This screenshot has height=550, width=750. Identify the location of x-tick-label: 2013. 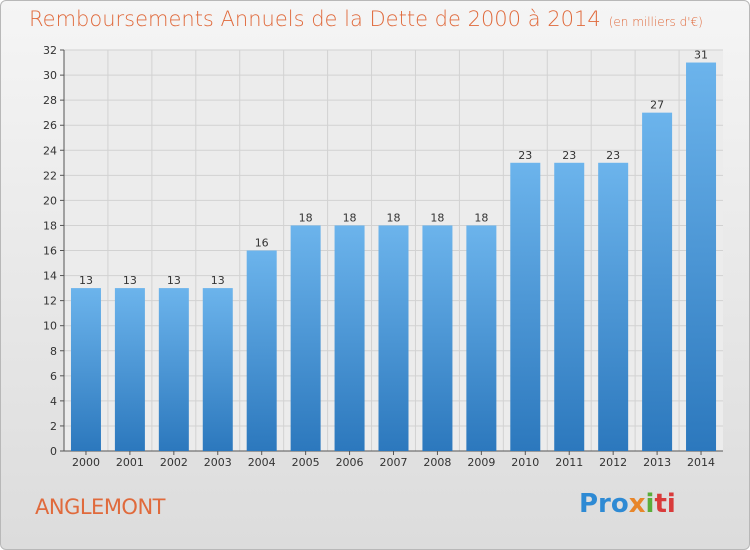
(657, 462).